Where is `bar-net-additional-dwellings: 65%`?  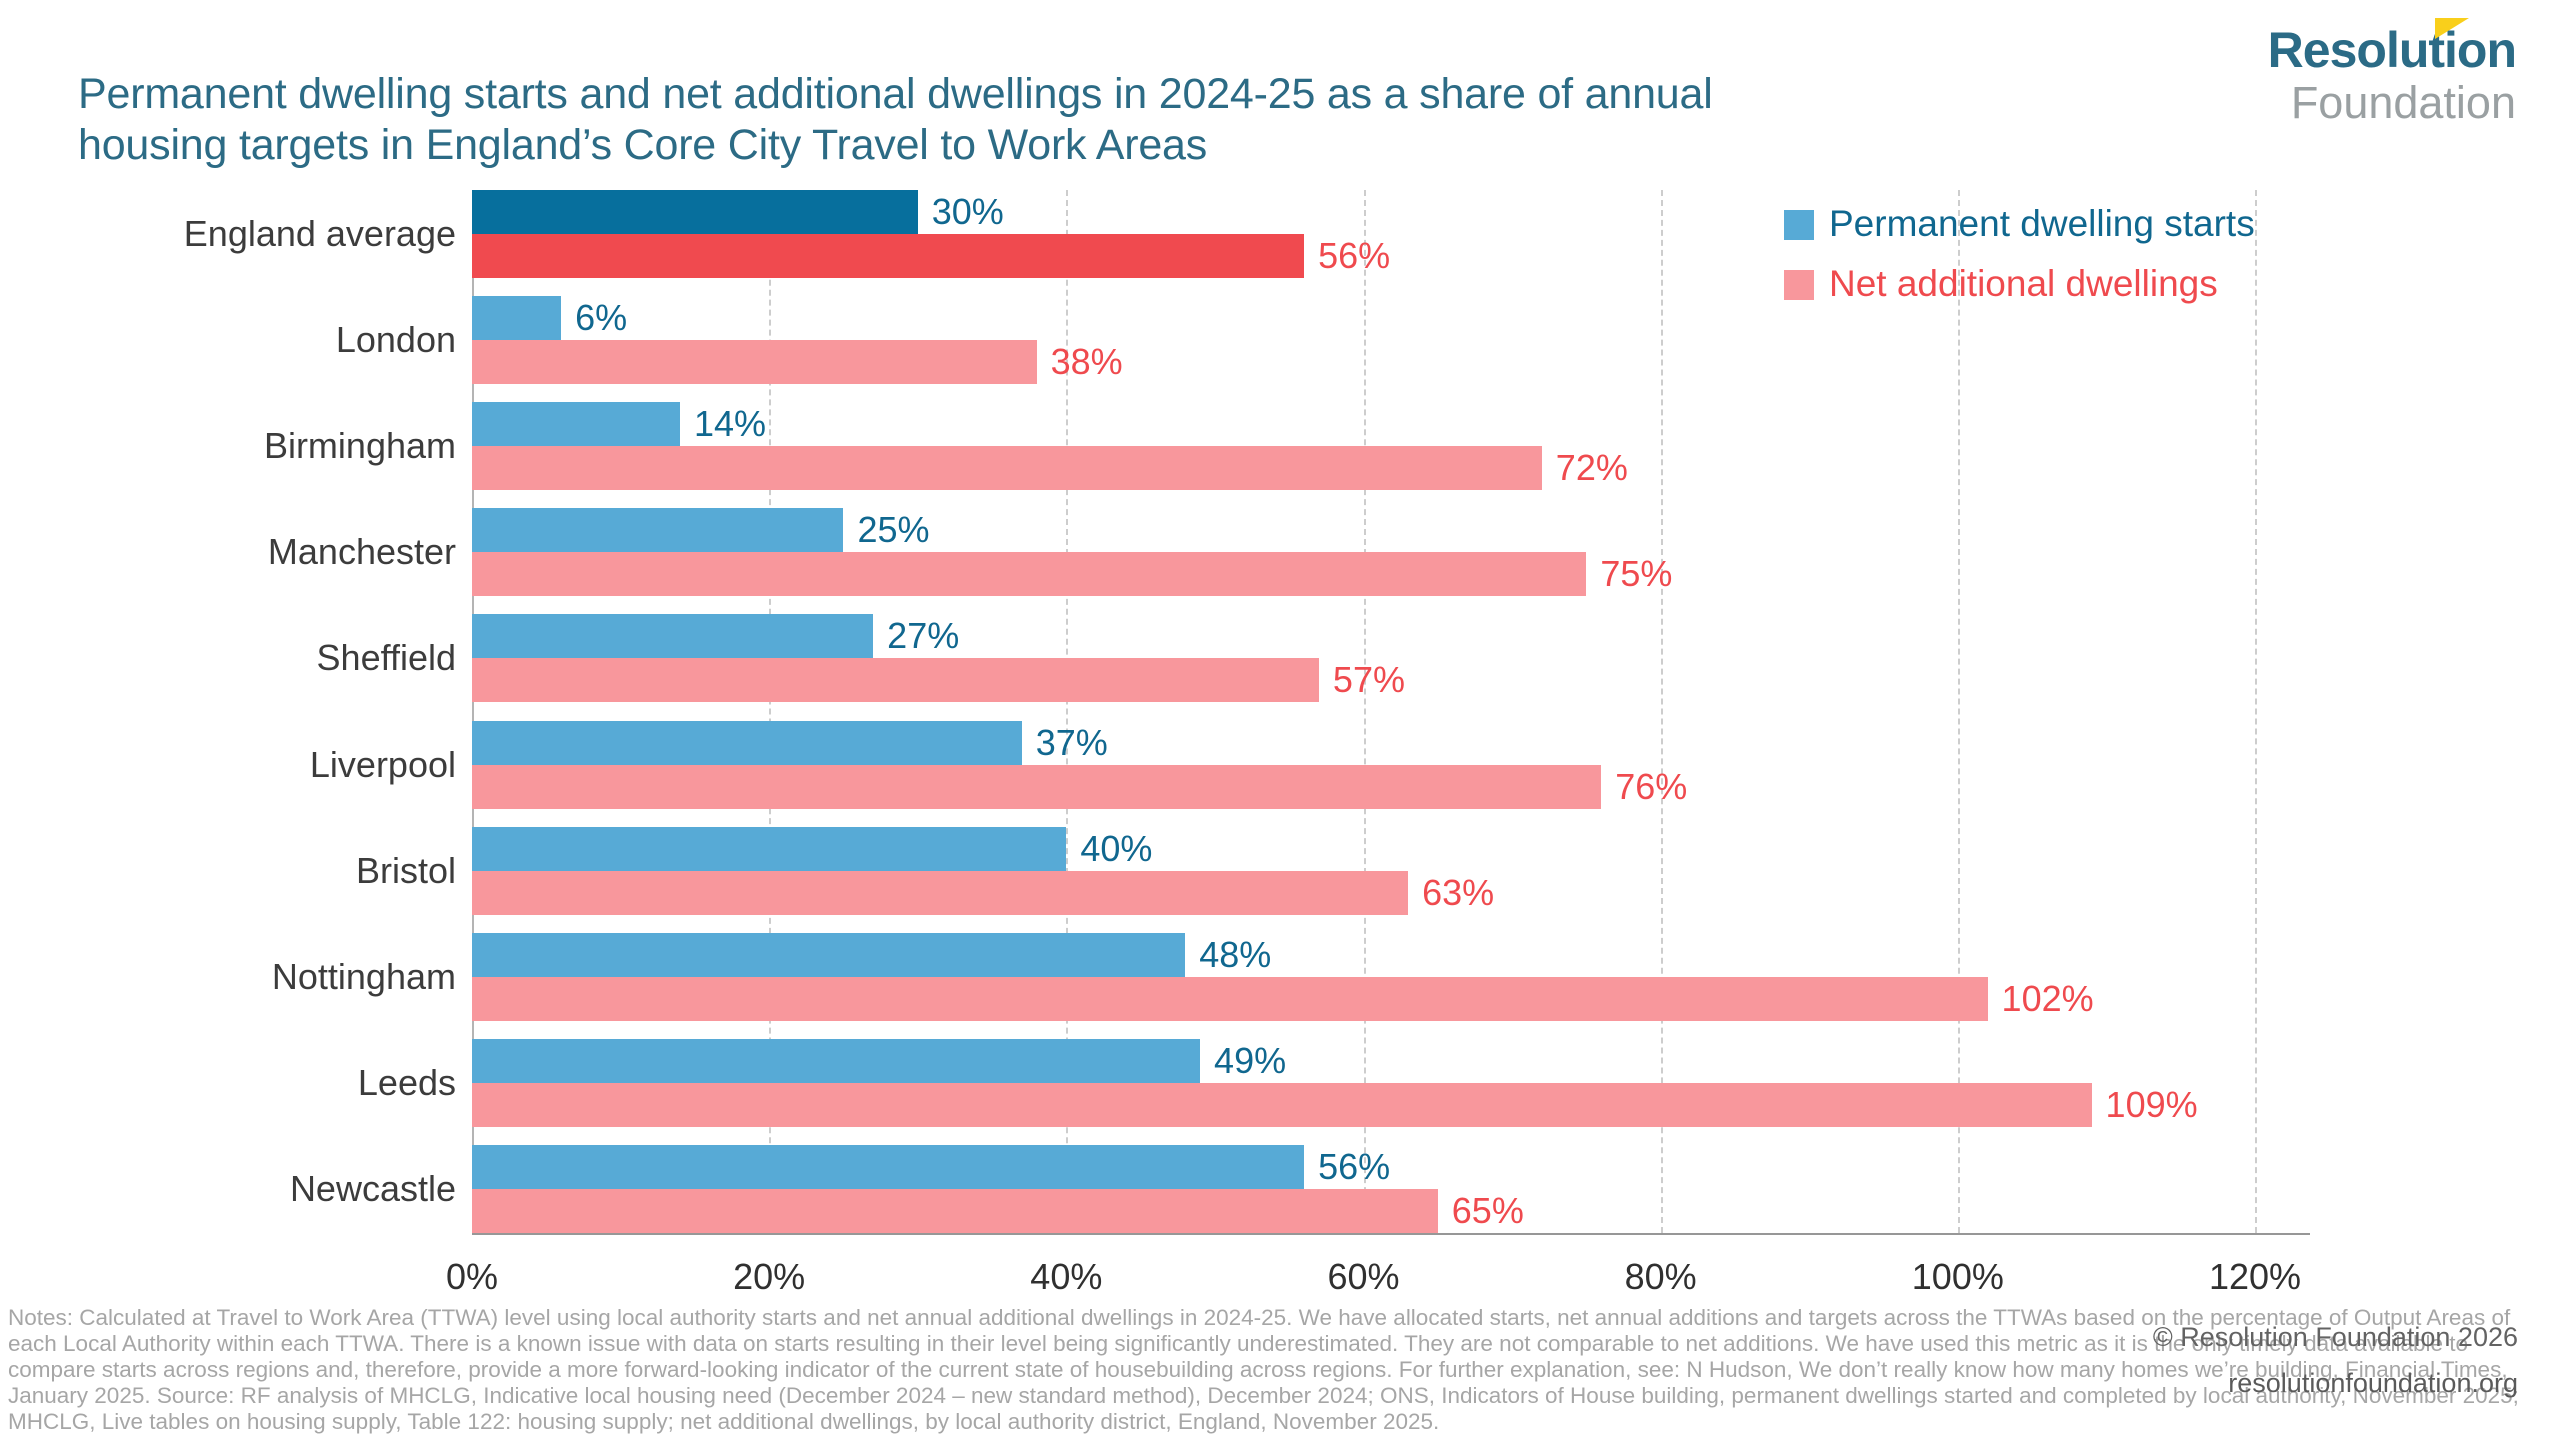 bar-net-additional-dwellings: 65% is located at coordinates (998, 1210).